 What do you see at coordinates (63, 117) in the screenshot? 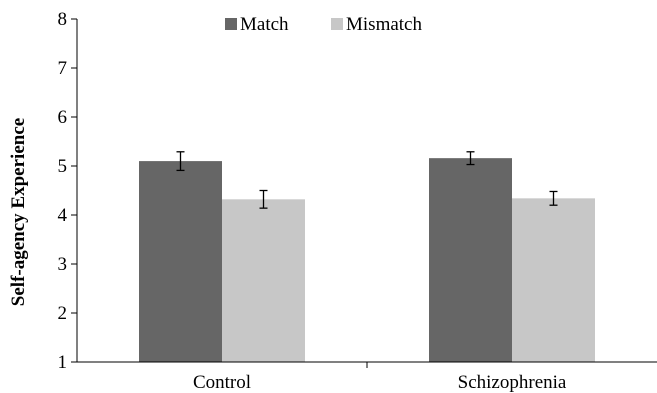
I see `y-tick-label: 6` at bounding box center [63, 117].